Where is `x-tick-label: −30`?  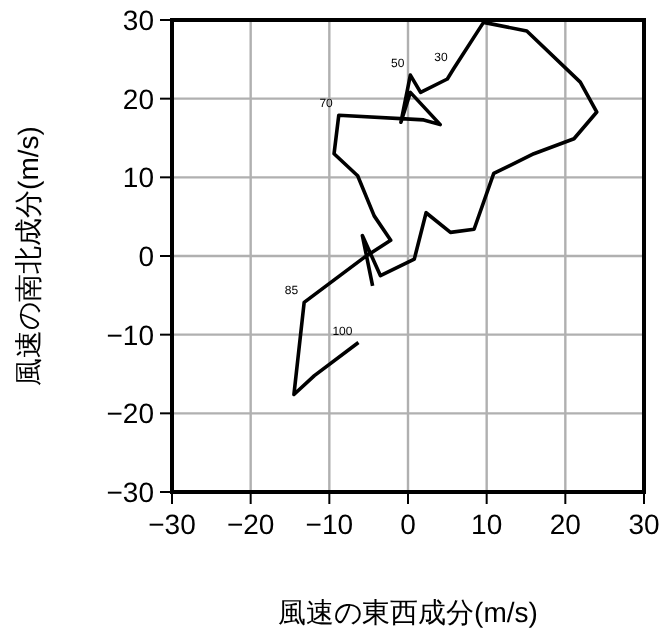
x-tick-label: −30 is located at coordinates (172, 524).